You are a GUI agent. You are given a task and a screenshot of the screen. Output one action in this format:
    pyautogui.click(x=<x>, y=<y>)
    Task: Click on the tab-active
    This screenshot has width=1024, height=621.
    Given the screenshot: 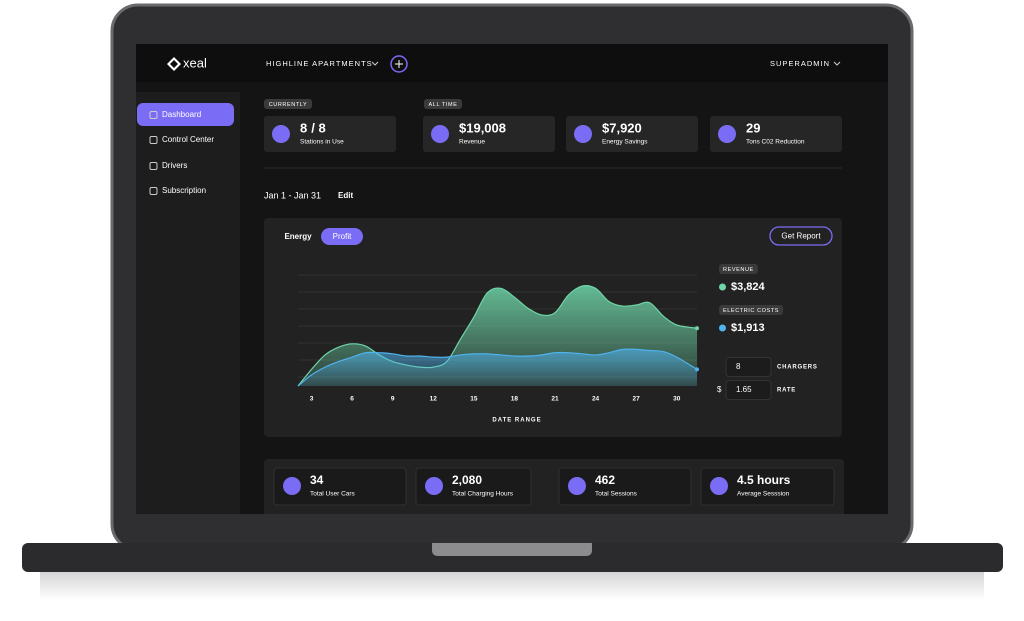 What is the action you would take?
    pyautogui.click(x=342, y=236)
    